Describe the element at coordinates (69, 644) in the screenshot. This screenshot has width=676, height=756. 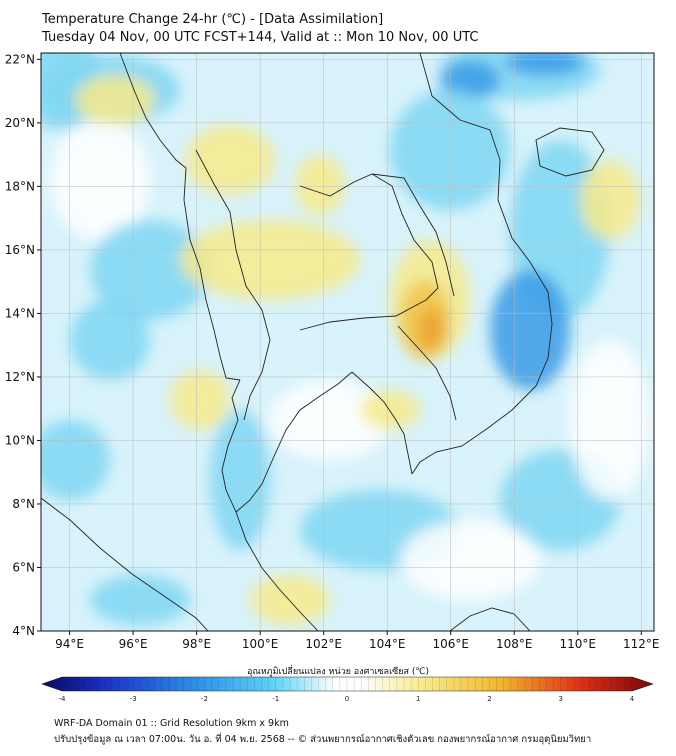
I see `lon-tick-label: 94°E` at that location.